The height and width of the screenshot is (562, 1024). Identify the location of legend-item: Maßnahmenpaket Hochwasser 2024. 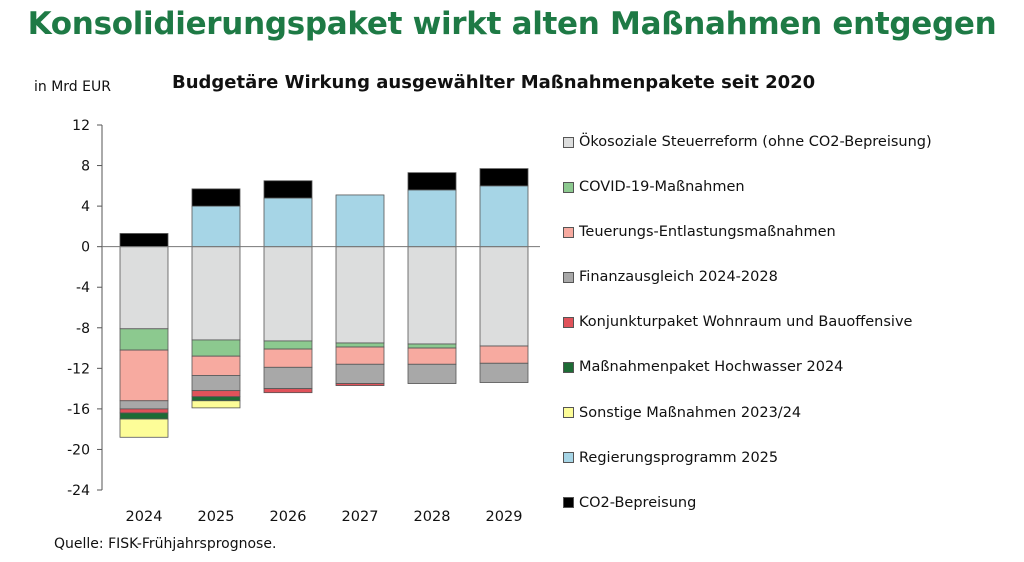
(747, 367).